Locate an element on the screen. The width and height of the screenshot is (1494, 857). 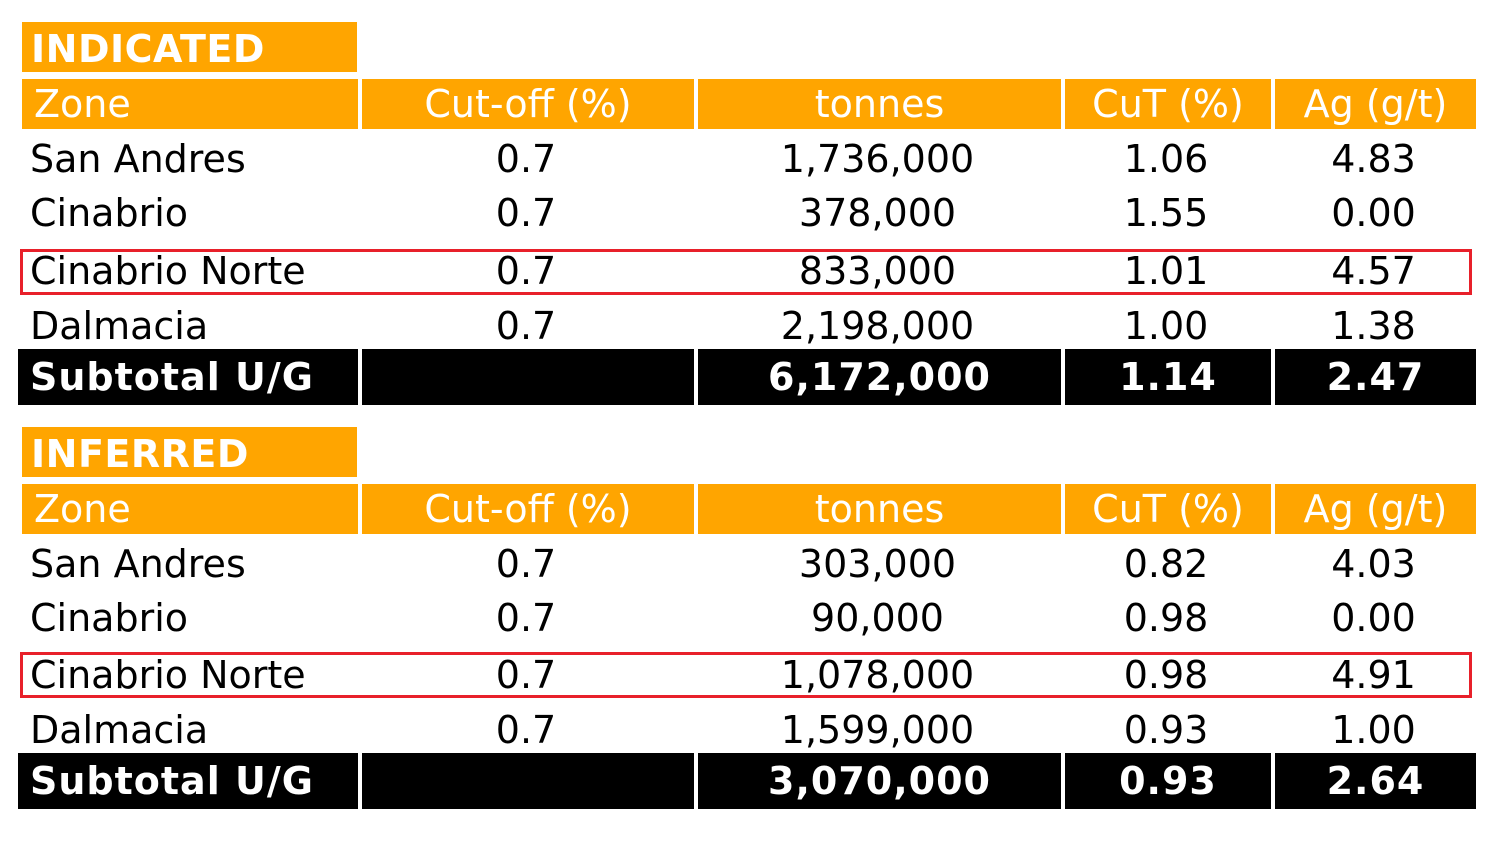
section-title: INFERRED is located at coordinates (189, 452).